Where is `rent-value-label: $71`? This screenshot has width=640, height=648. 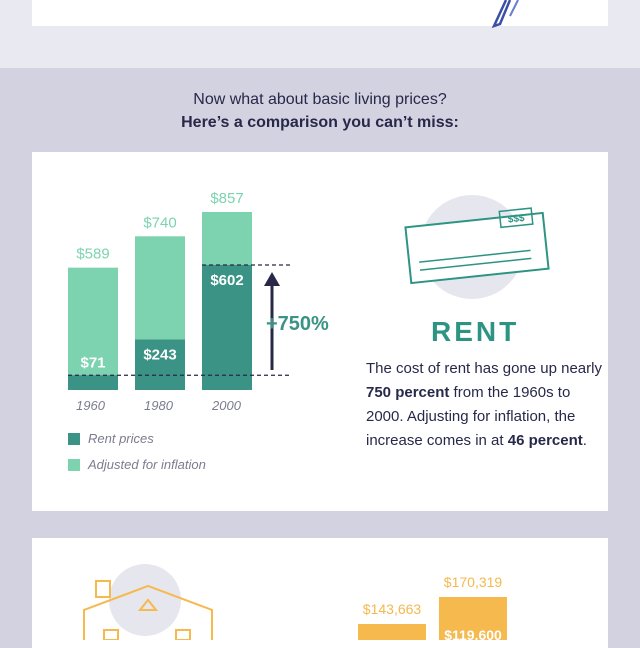 rent-value-label: $71 is located at coordinates (92, 362).